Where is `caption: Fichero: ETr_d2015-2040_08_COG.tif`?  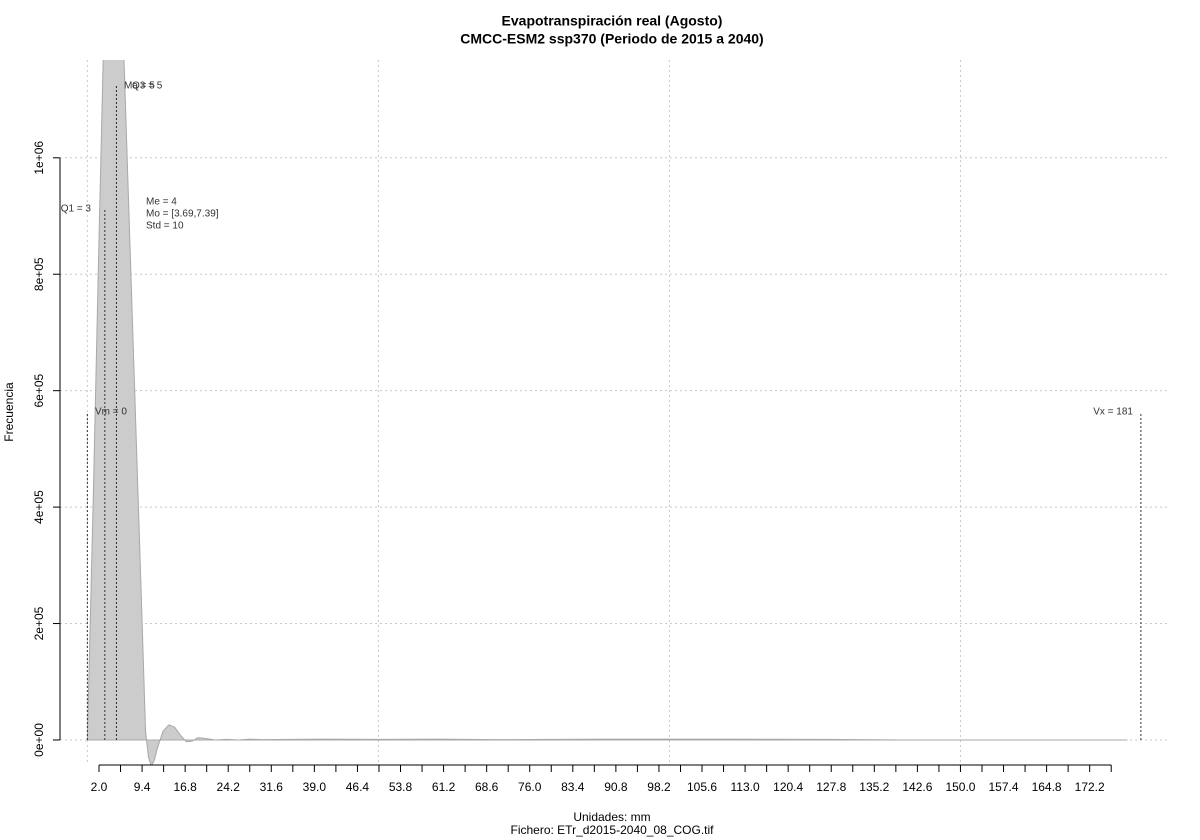
caption: Fichero: ETr_d2015-2040_08_COG.tif is located at coordinates (613, 830).